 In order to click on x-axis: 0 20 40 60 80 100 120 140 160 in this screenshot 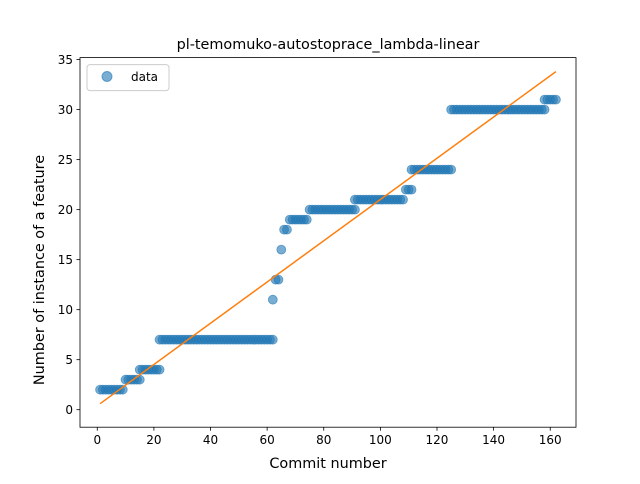, I will do `click(327, 437)`.